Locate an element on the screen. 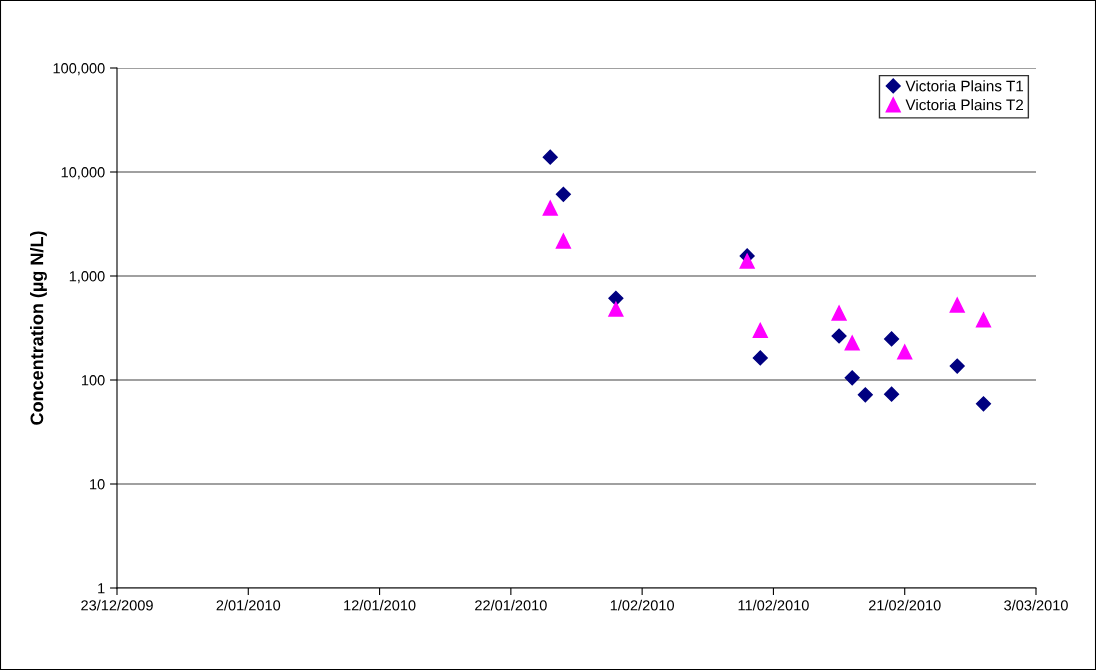 The height and width of the screenshot is (670, 1096). x-tick-label: 11/02/2010 is located at coordinates (773, 605).